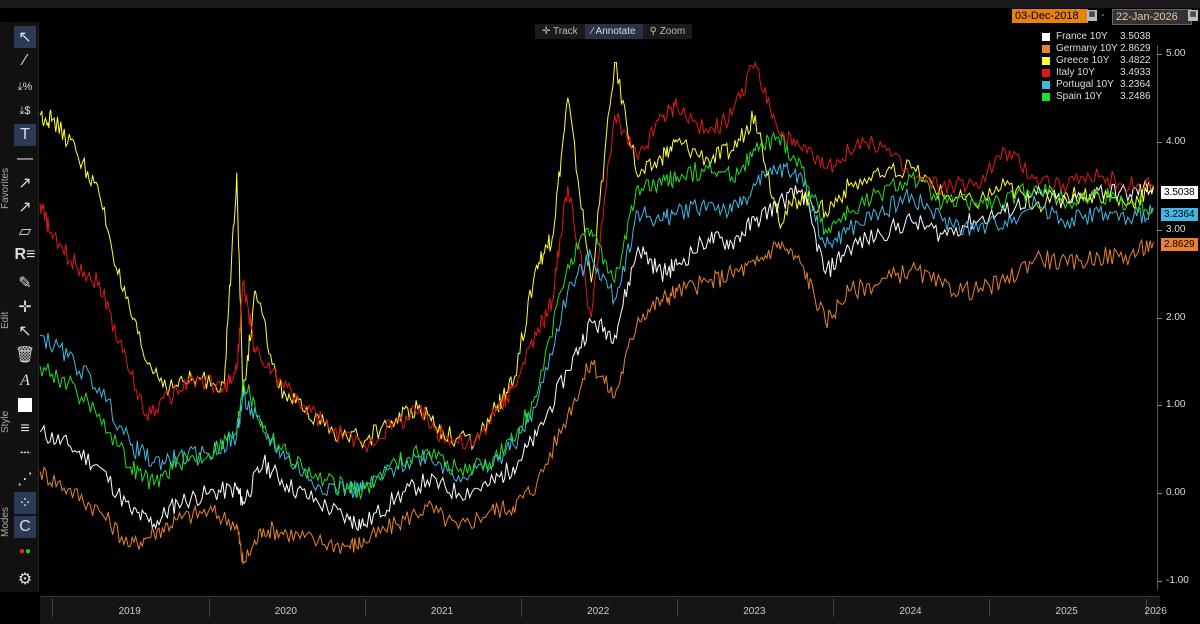 The height and width of the screenshot is (624, 1200). Describe the element at coordinates (25, 135) in the screenshot. I see `text-tool-icon: T` at that location.